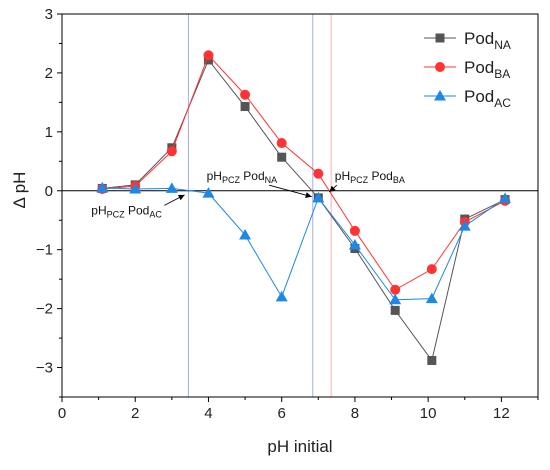 The width and height of the screenshot is (550, 470). What do you see at coordinates (44, 309) in the screenshot?
I see `y-tick-label: −2` at bounding box center [44, 309].